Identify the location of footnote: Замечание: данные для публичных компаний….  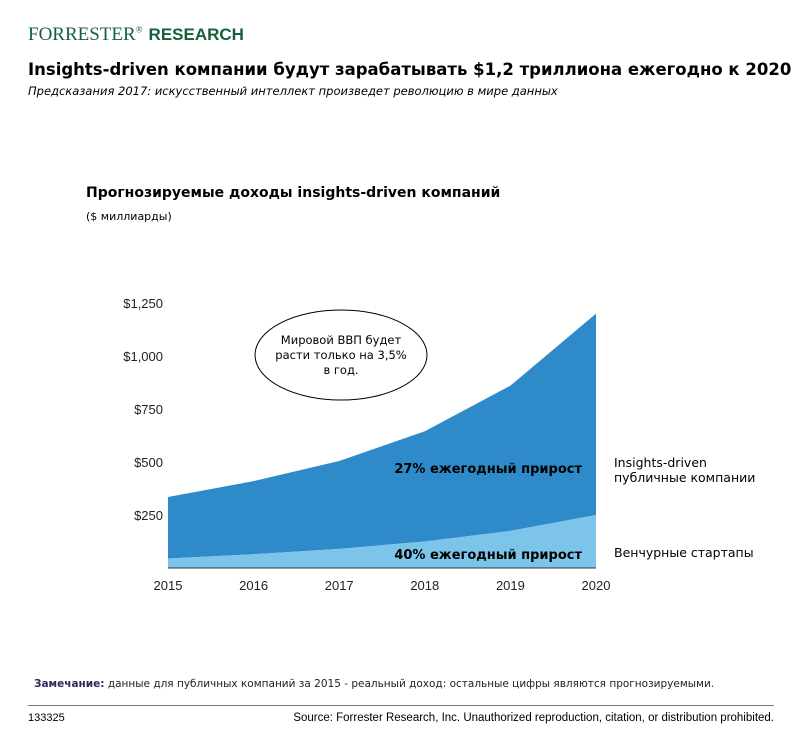
(374, 684).